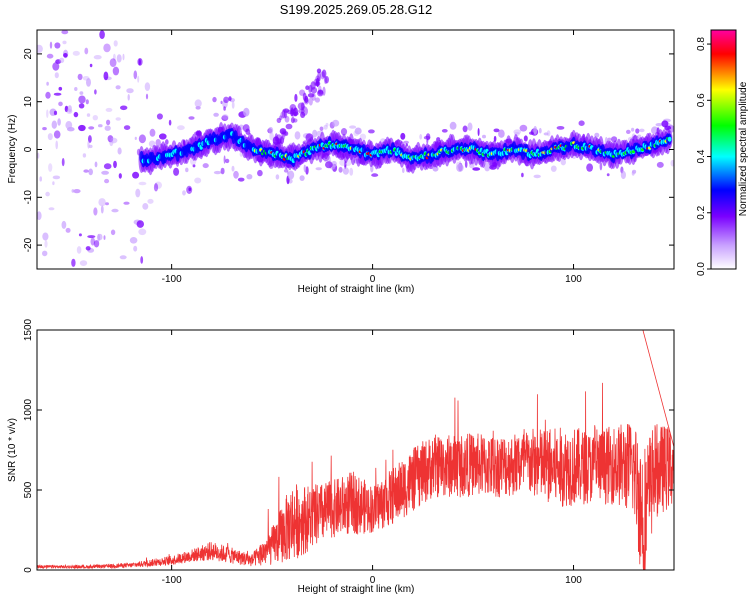  What do you see at coordinates (28, 102) in the screenshot?
I see `y-tick-label: 10` at bounding box center [28, 102].